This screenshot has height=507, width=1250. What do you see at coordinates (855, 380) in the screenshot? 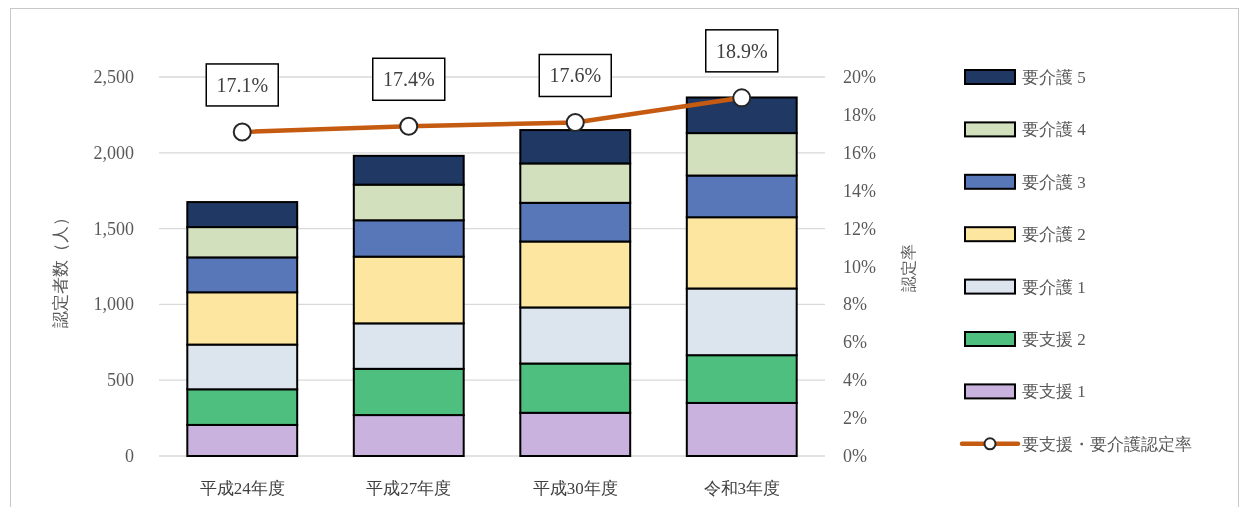
I see `y2-tick-label: 4%` at bounding box center [855, 380].